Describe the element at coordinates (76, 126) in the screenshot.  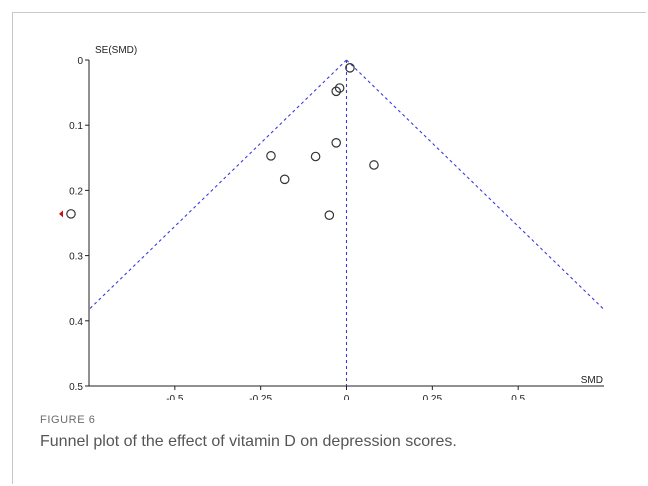
I see `y-tick-label: 0.1` at that location.